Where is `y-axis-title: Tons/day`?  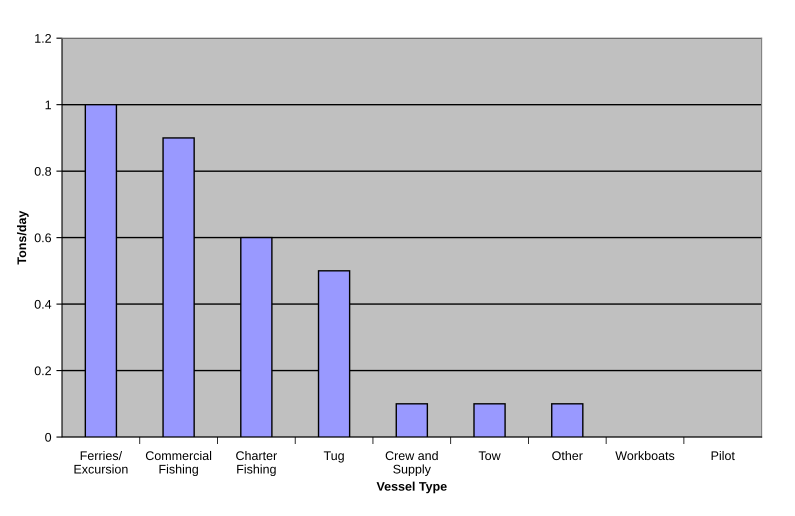 y-axis-title: Tons/day is located at coordinates (23, 237).